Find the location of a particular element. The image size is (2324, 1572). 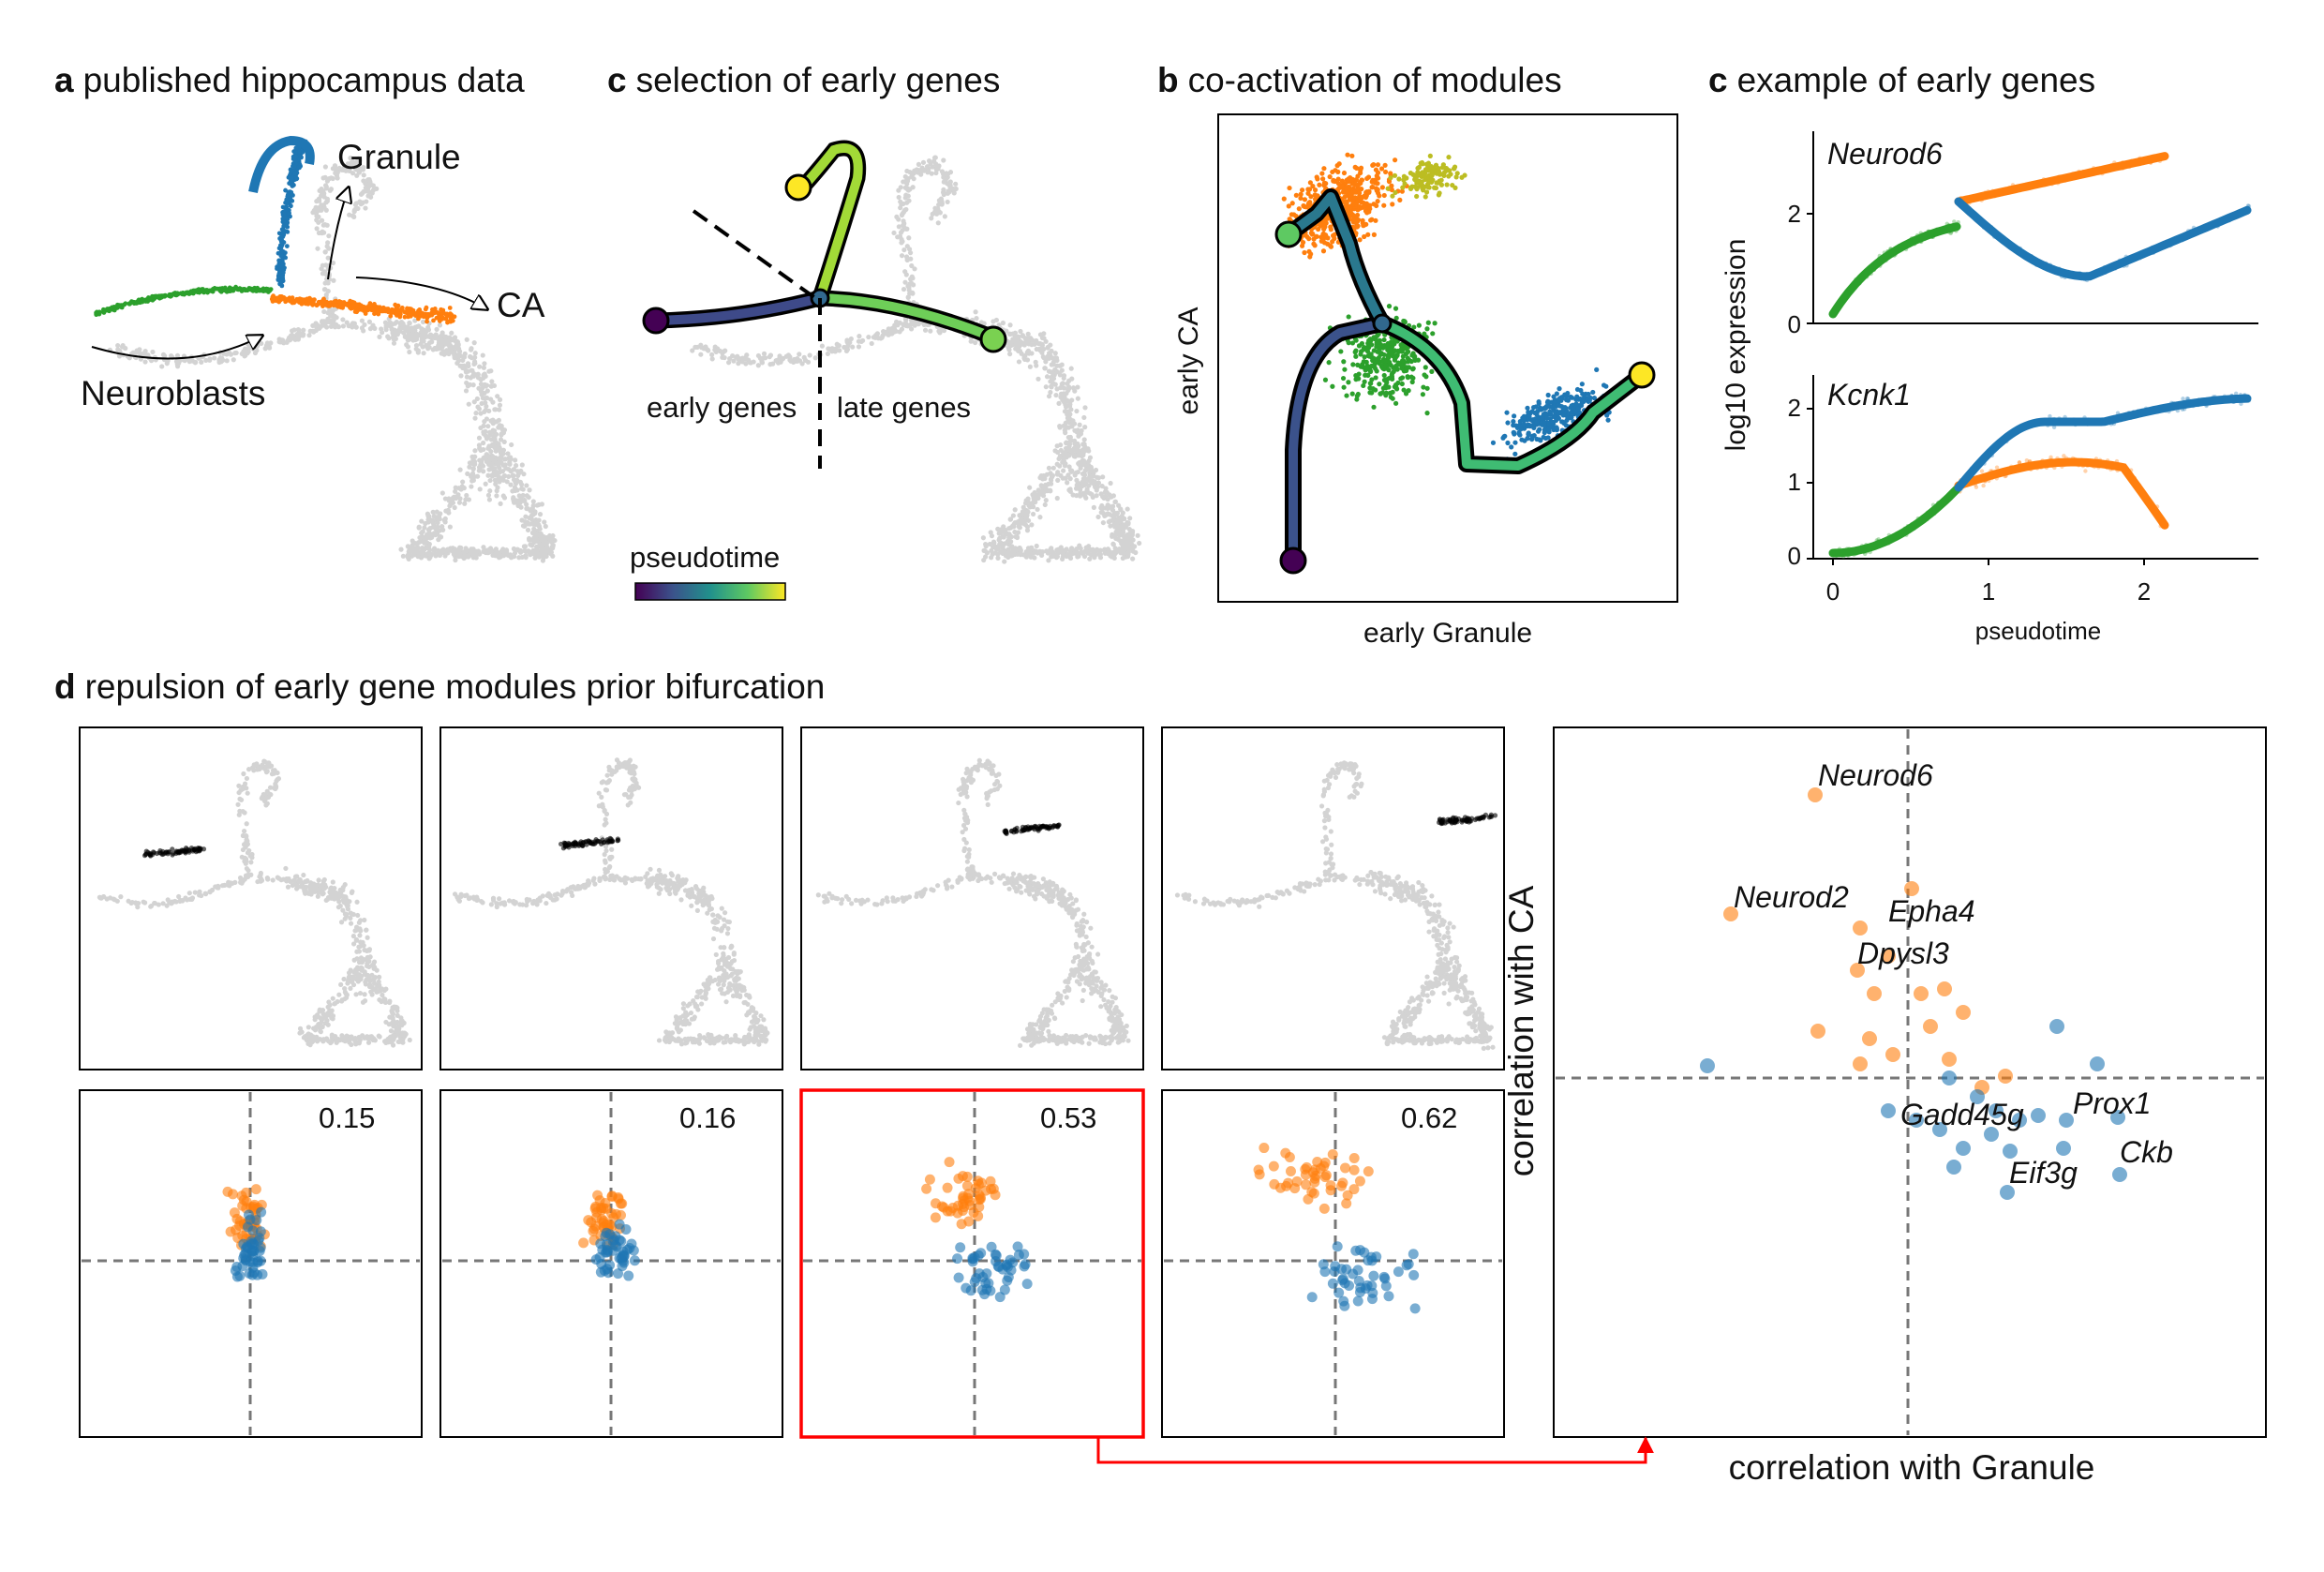

panel-b-title: b co-activation of modules is located at coordinates (1359, 80).